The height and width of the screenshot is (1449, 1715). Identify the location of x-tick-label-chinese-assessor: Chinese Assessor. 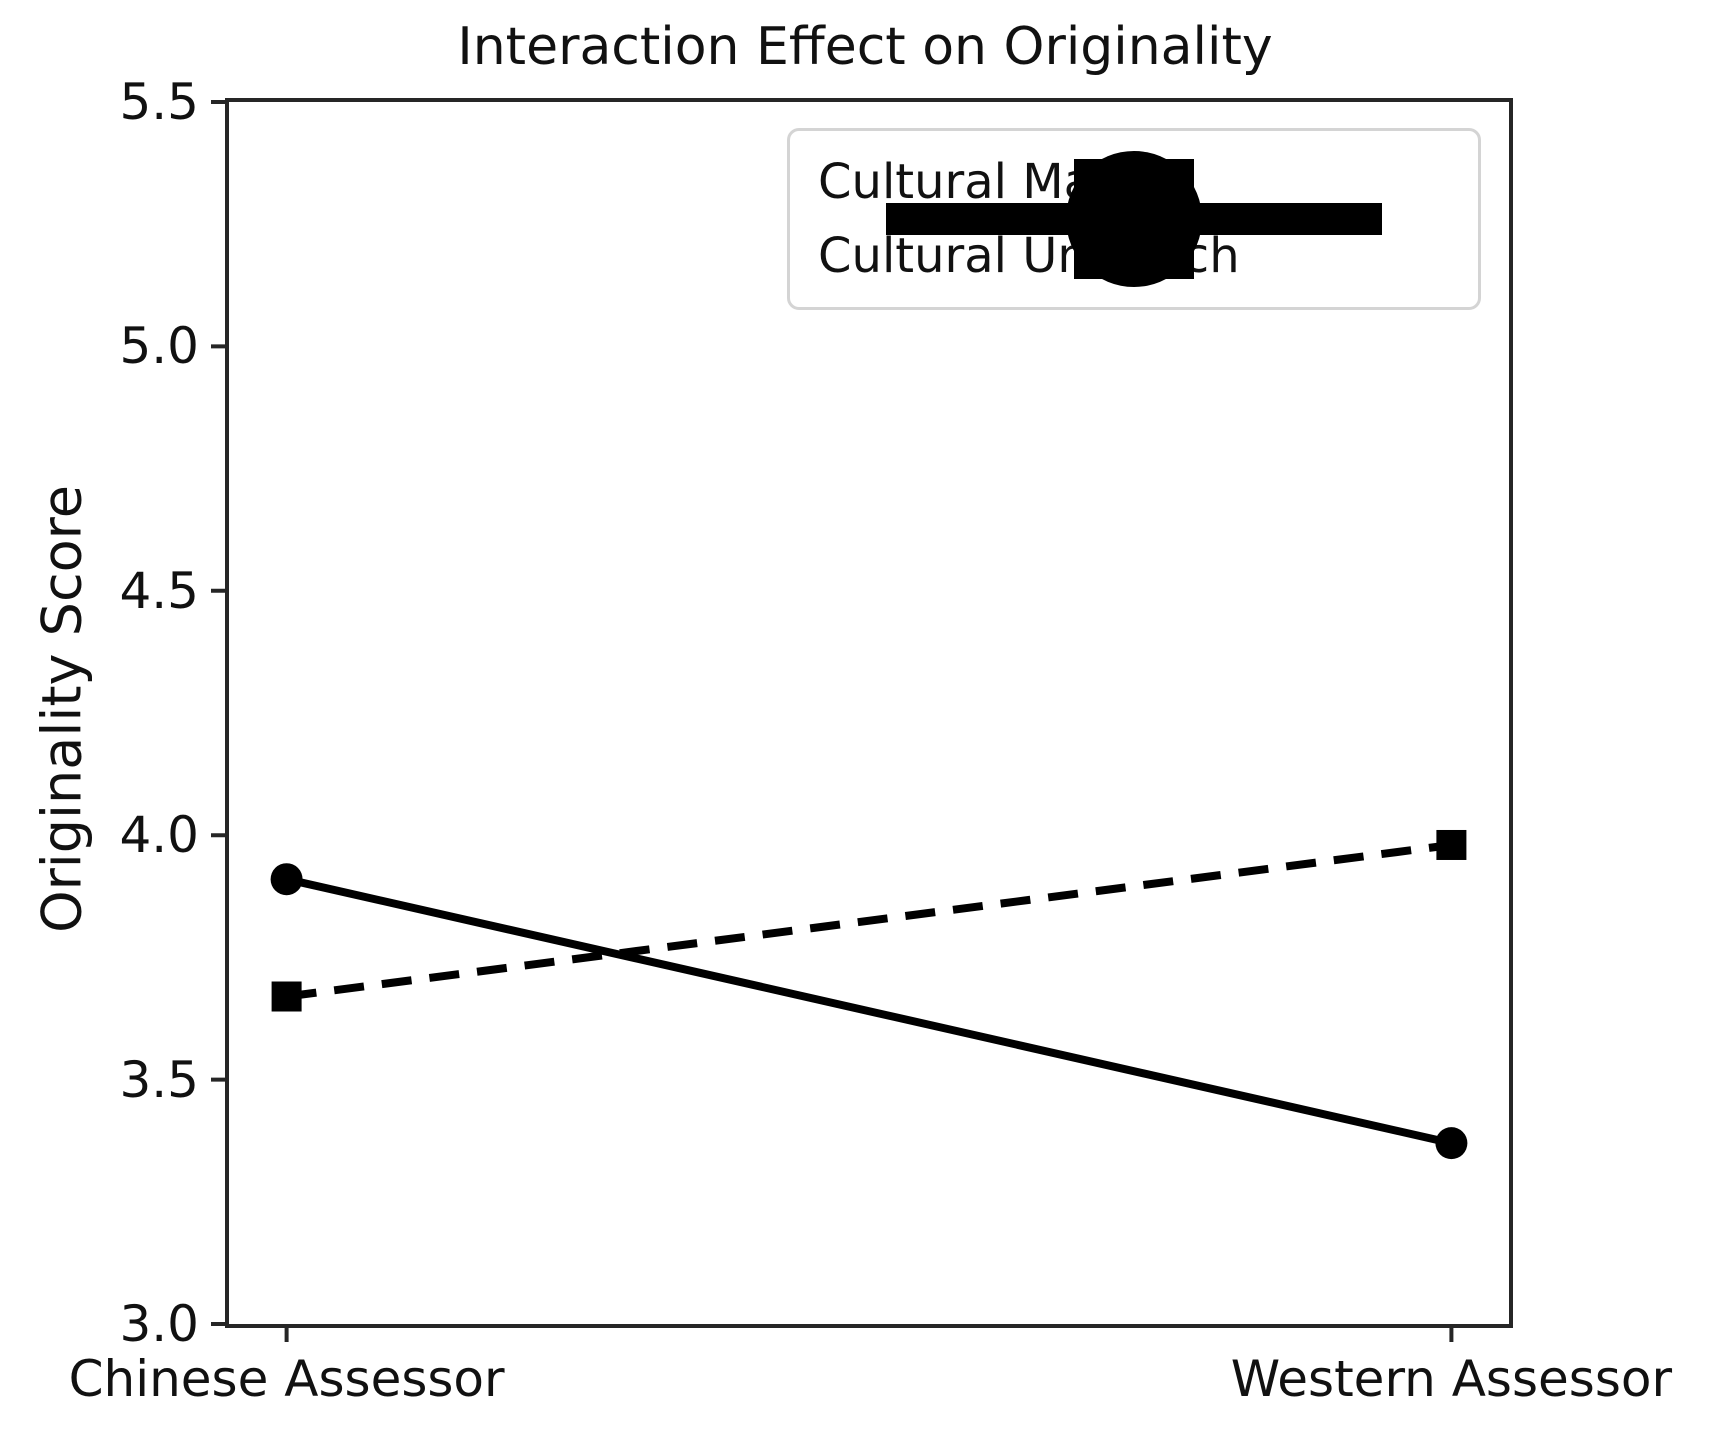
(286, 1379).